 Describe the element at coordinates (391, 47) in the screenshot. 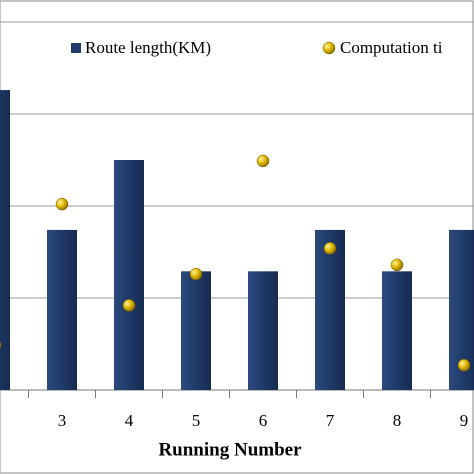

I see `legend-label: Computation ti` at that location.